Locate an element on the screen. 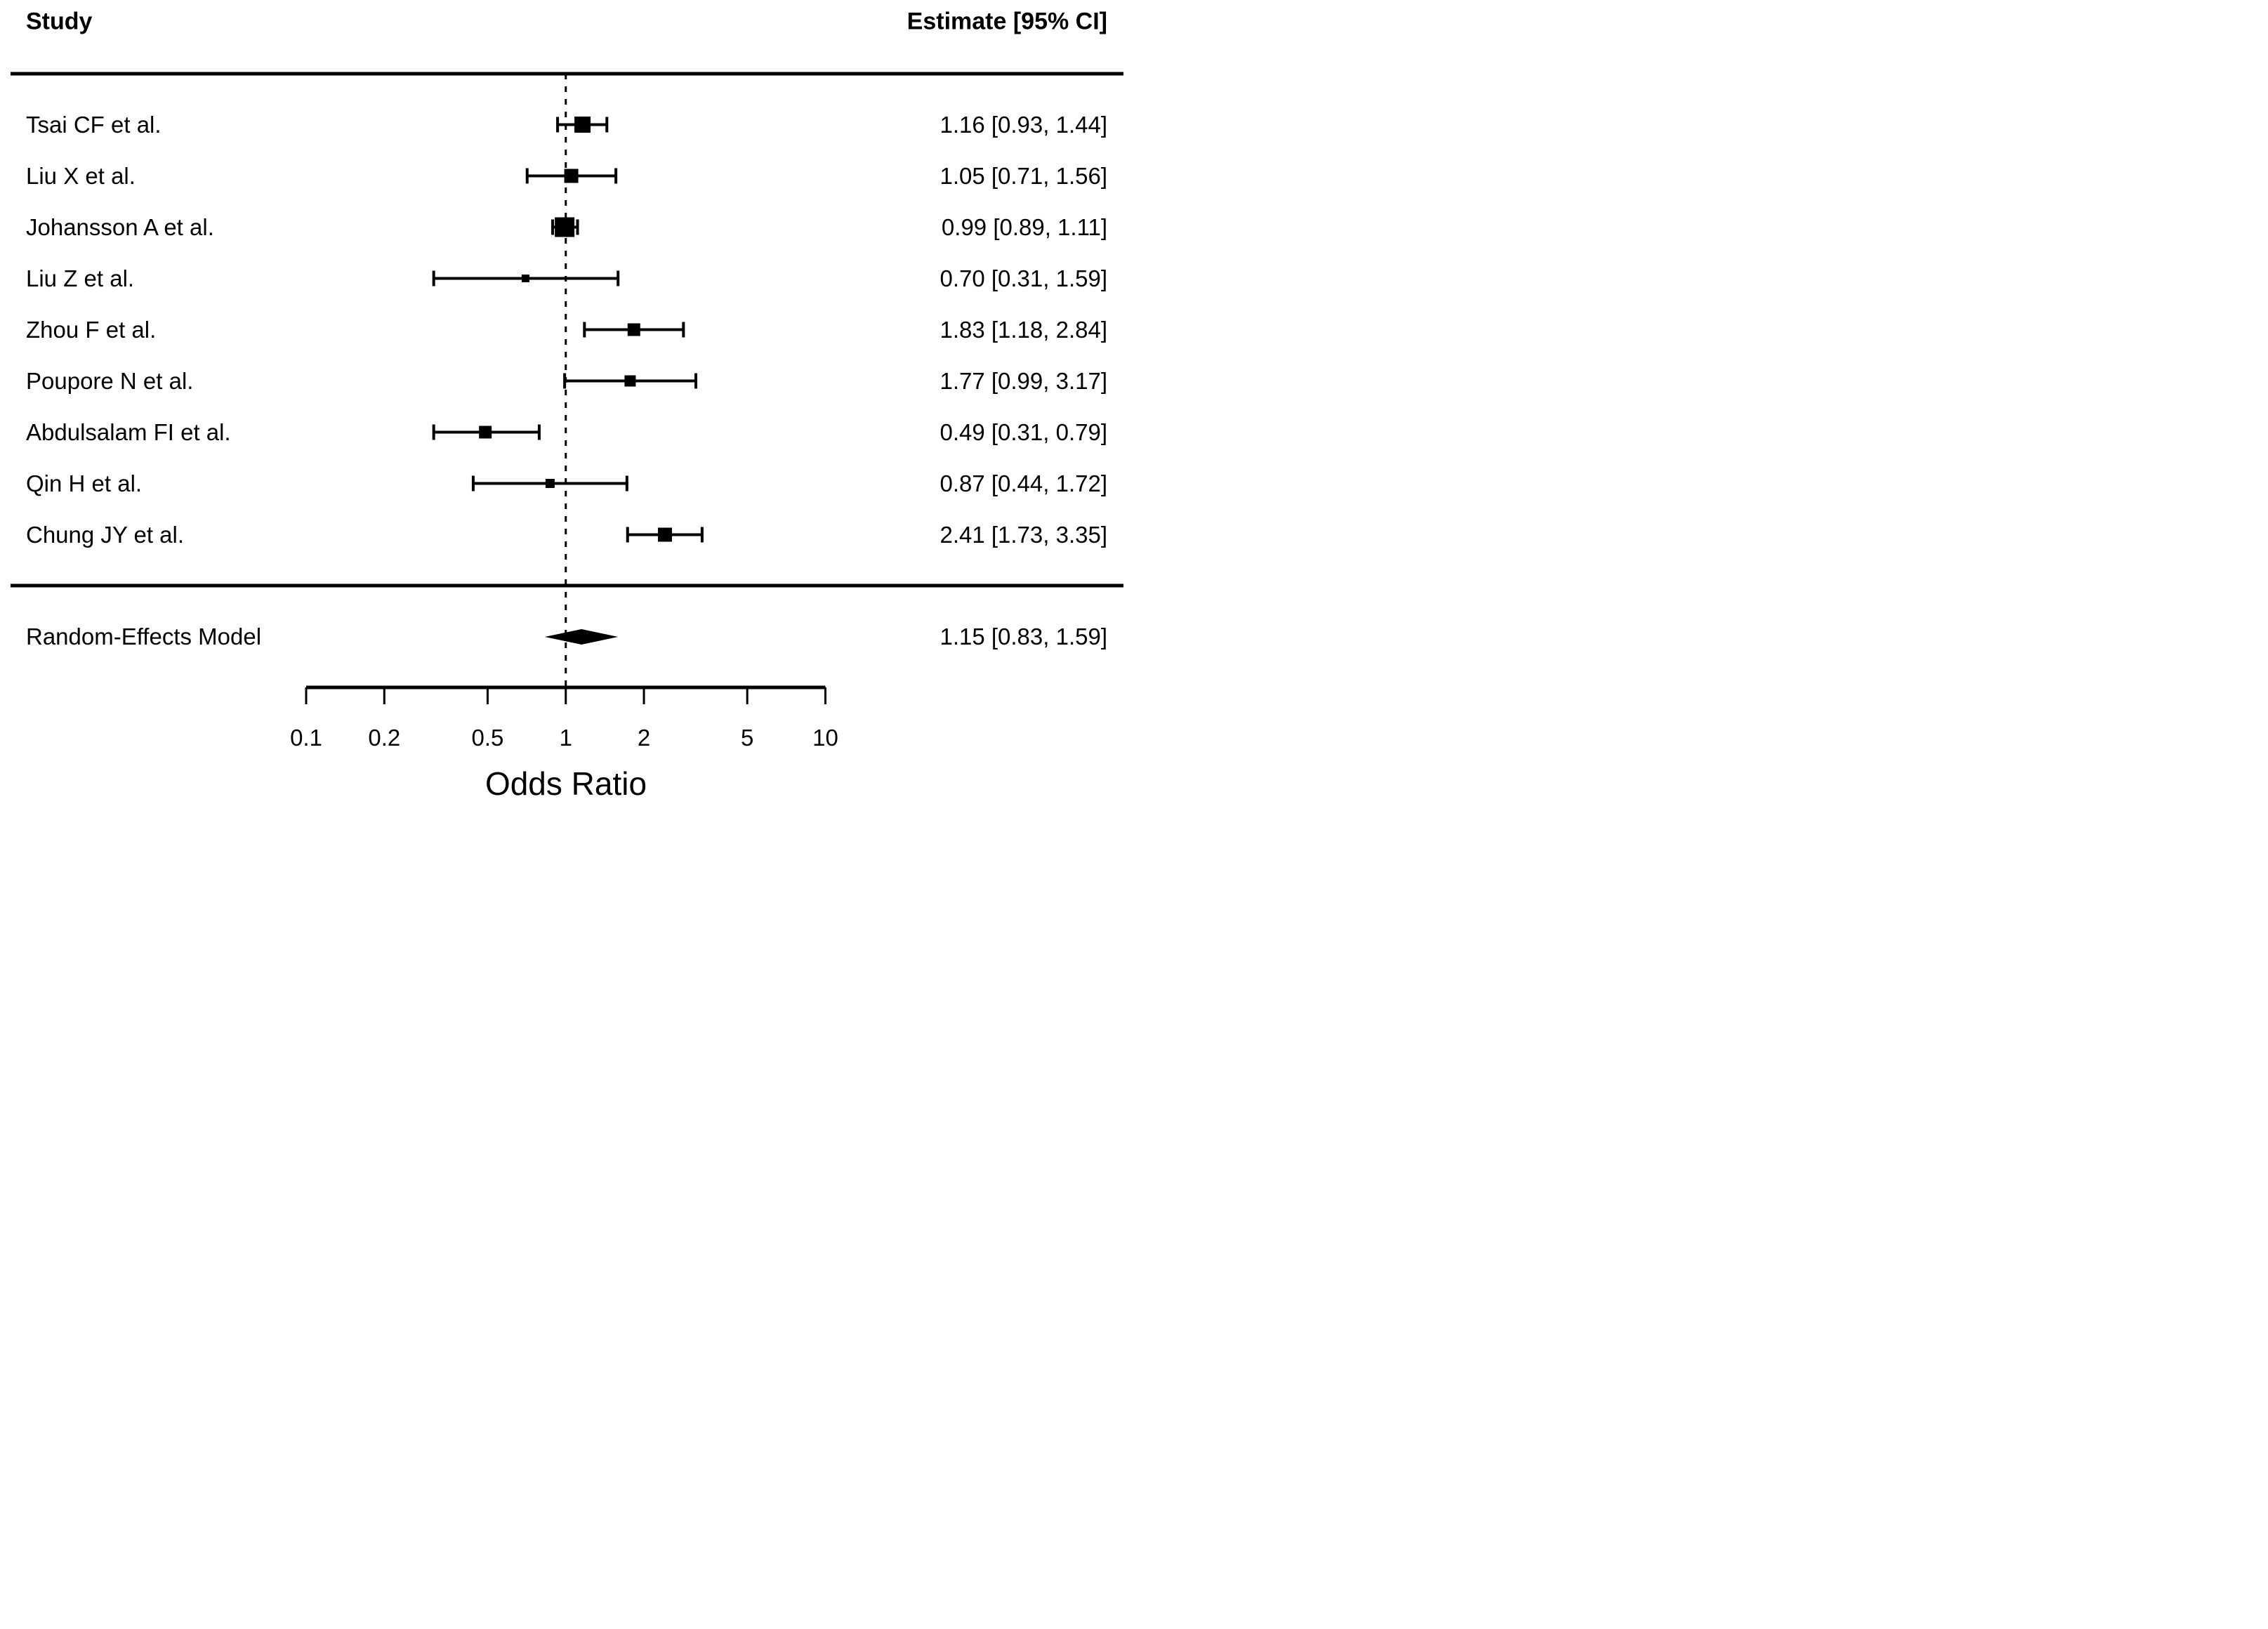 This screenshot has height=1629, width=2268. study-label: Poupore N et al. is located at coordinates (110, 380).